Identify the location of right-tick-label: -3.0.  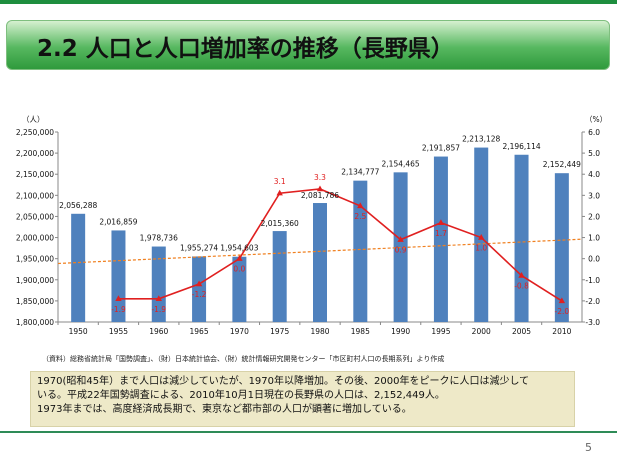
(592, 322).